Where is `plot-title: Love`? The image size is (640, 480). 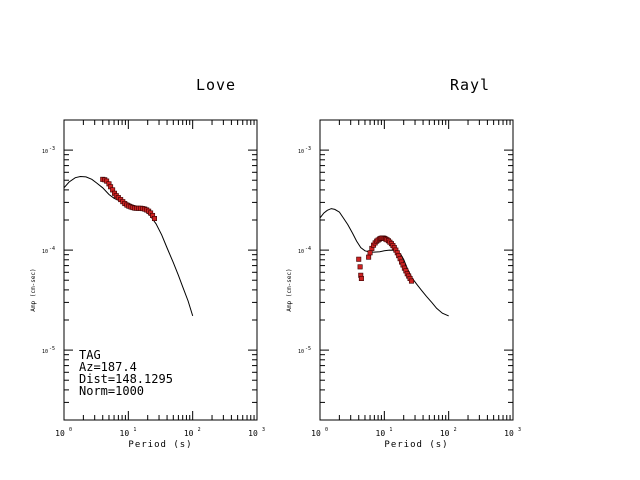
plot-title: Love is located at coordinates (216, 85).